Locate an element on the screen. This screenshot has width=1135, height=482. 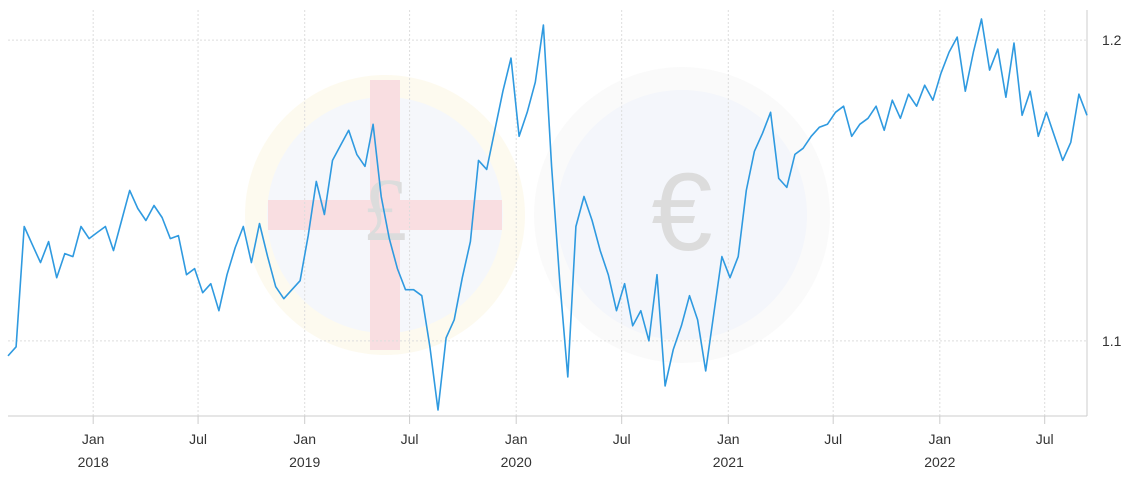
x-tick-label-year: 2019 is located at coordinates (304, 462).